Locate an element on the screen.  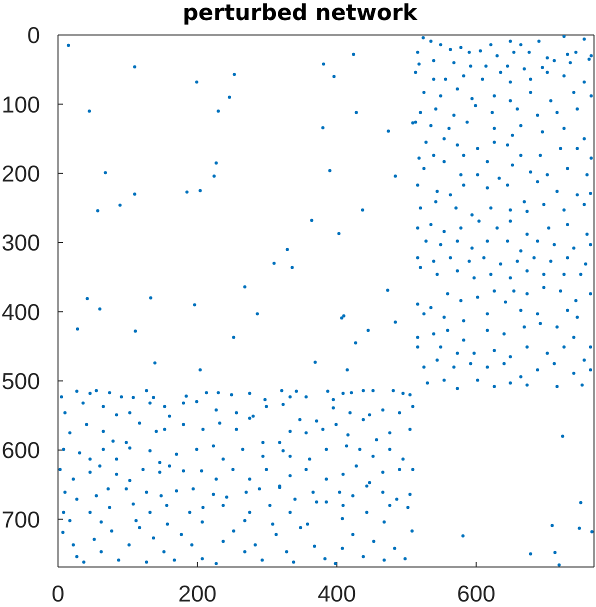
y-tick-label: 500 is located at coordinates (21, 381).